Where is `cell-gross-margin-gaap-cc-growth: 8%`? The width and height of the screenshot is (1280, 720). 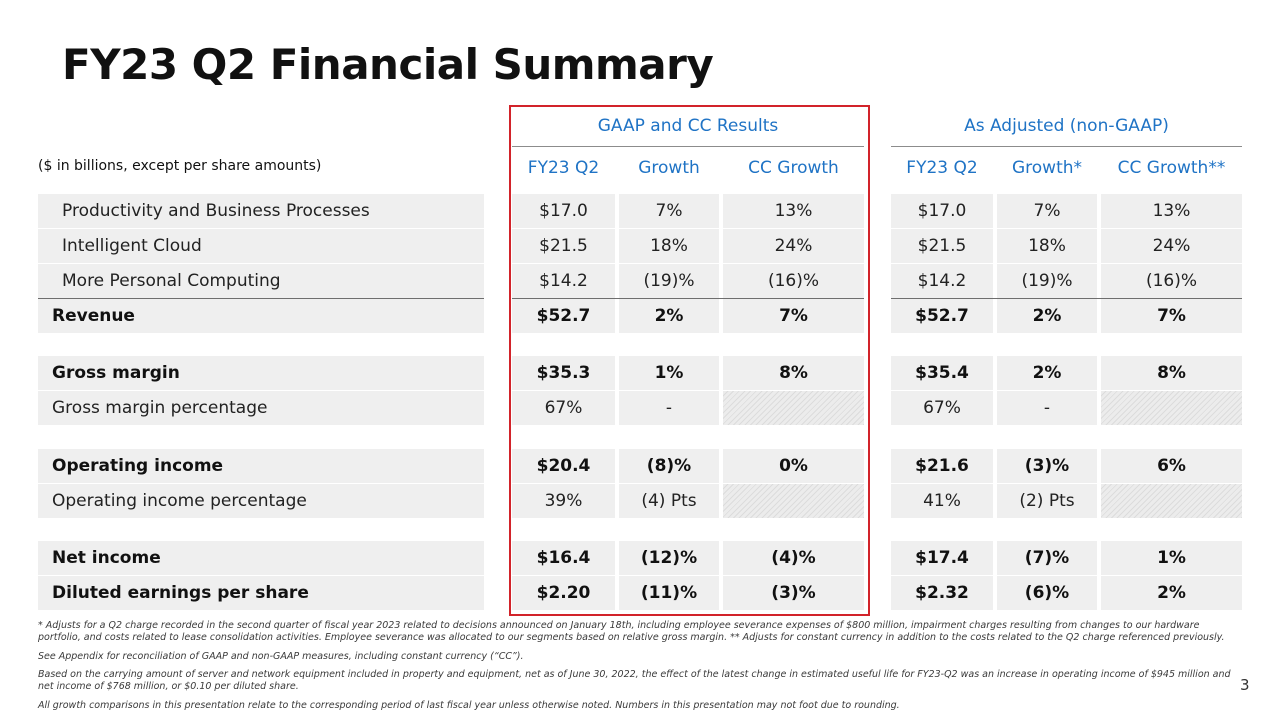 cell-gross-margin-gaap-cc-growth: 8% is located at coordinates (793, 373).